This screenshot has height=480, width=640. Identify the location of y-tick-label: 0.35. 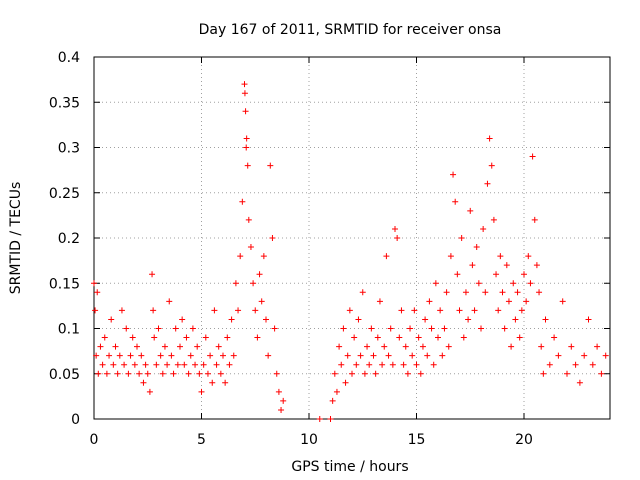
(64, 103).